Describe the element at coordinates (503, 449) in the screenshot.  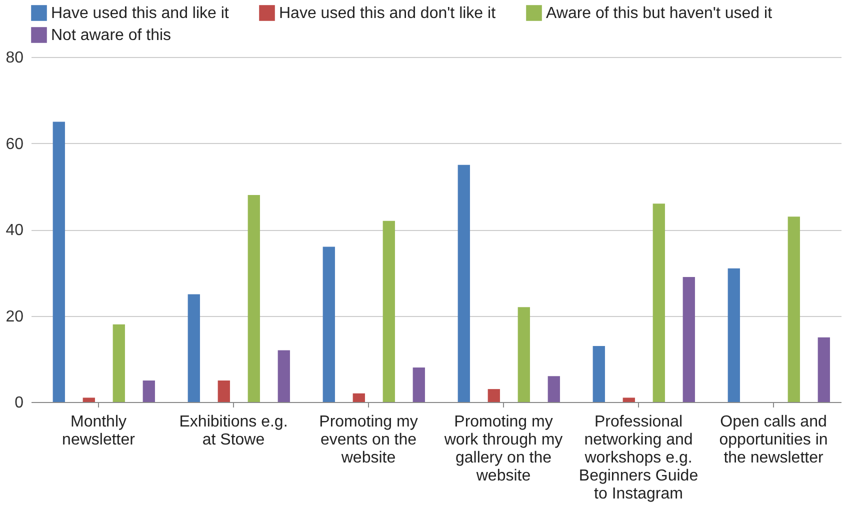
I see `x-tick-label: Promoting my work through my gallery on the website` at that location.